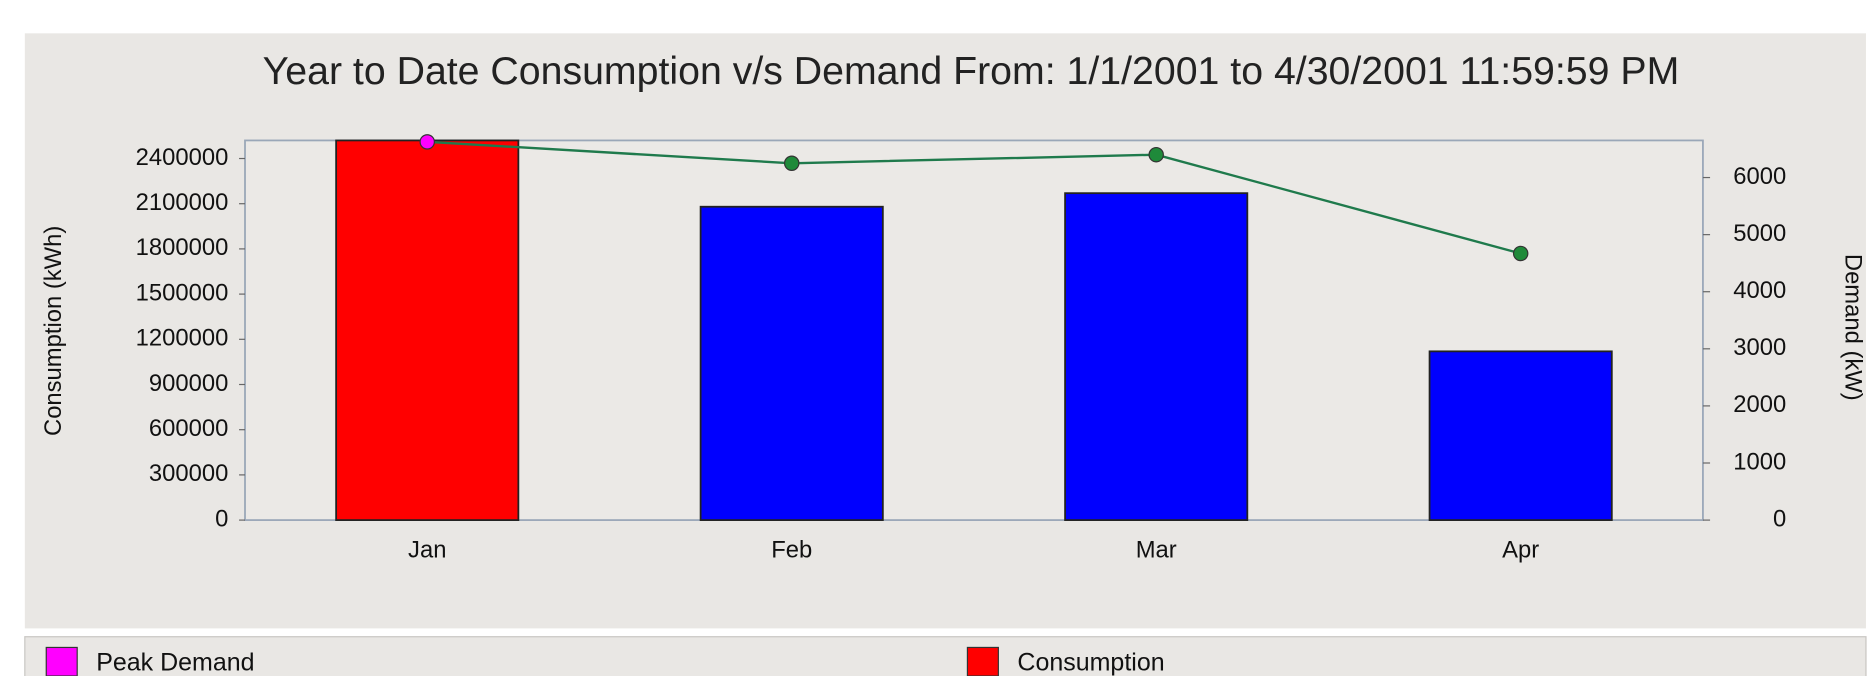 The image size is (1867, 676). What do you see at coordinates (1779, 518) in the screenshot?
I see `y2-tick-label: 0` at bounding box center [1779, 518].